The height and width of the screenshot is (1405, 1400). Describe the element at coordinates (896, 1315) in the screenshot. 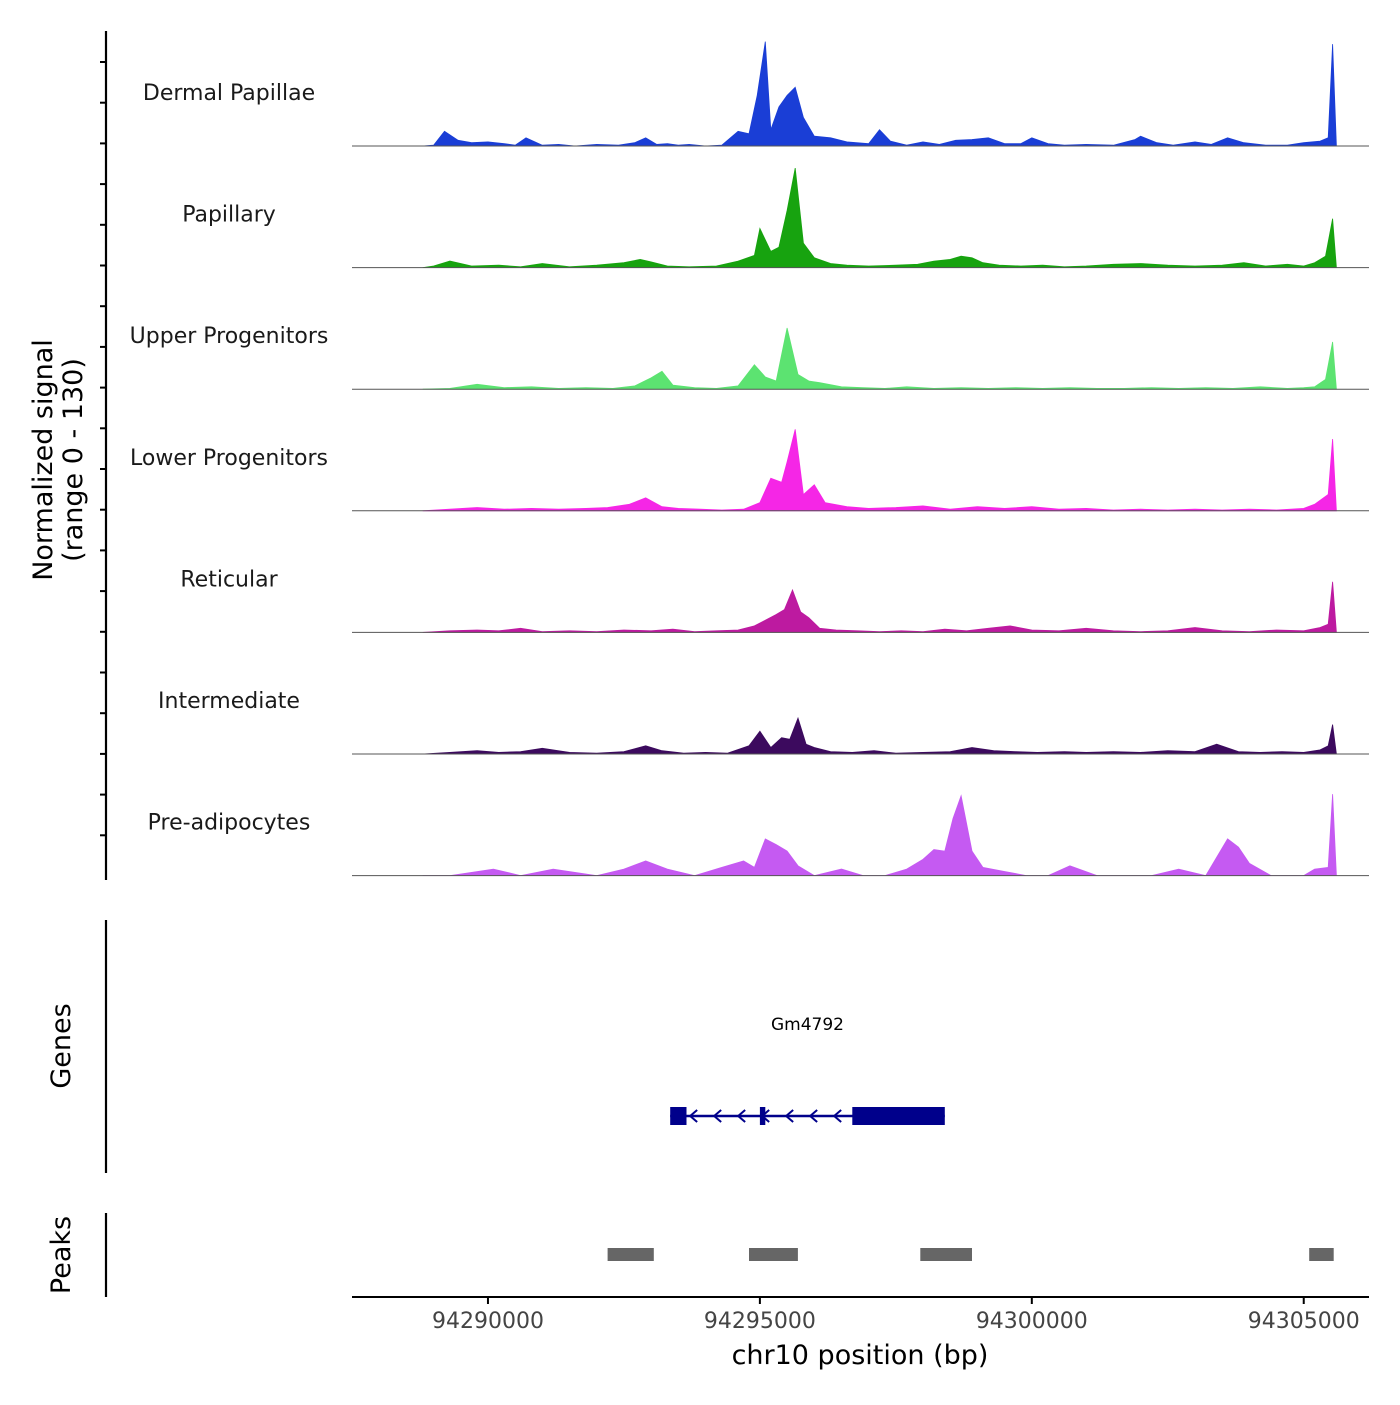

I see `x-axis-ticks: 94290000 94295000 94300000 94305000` at that location.